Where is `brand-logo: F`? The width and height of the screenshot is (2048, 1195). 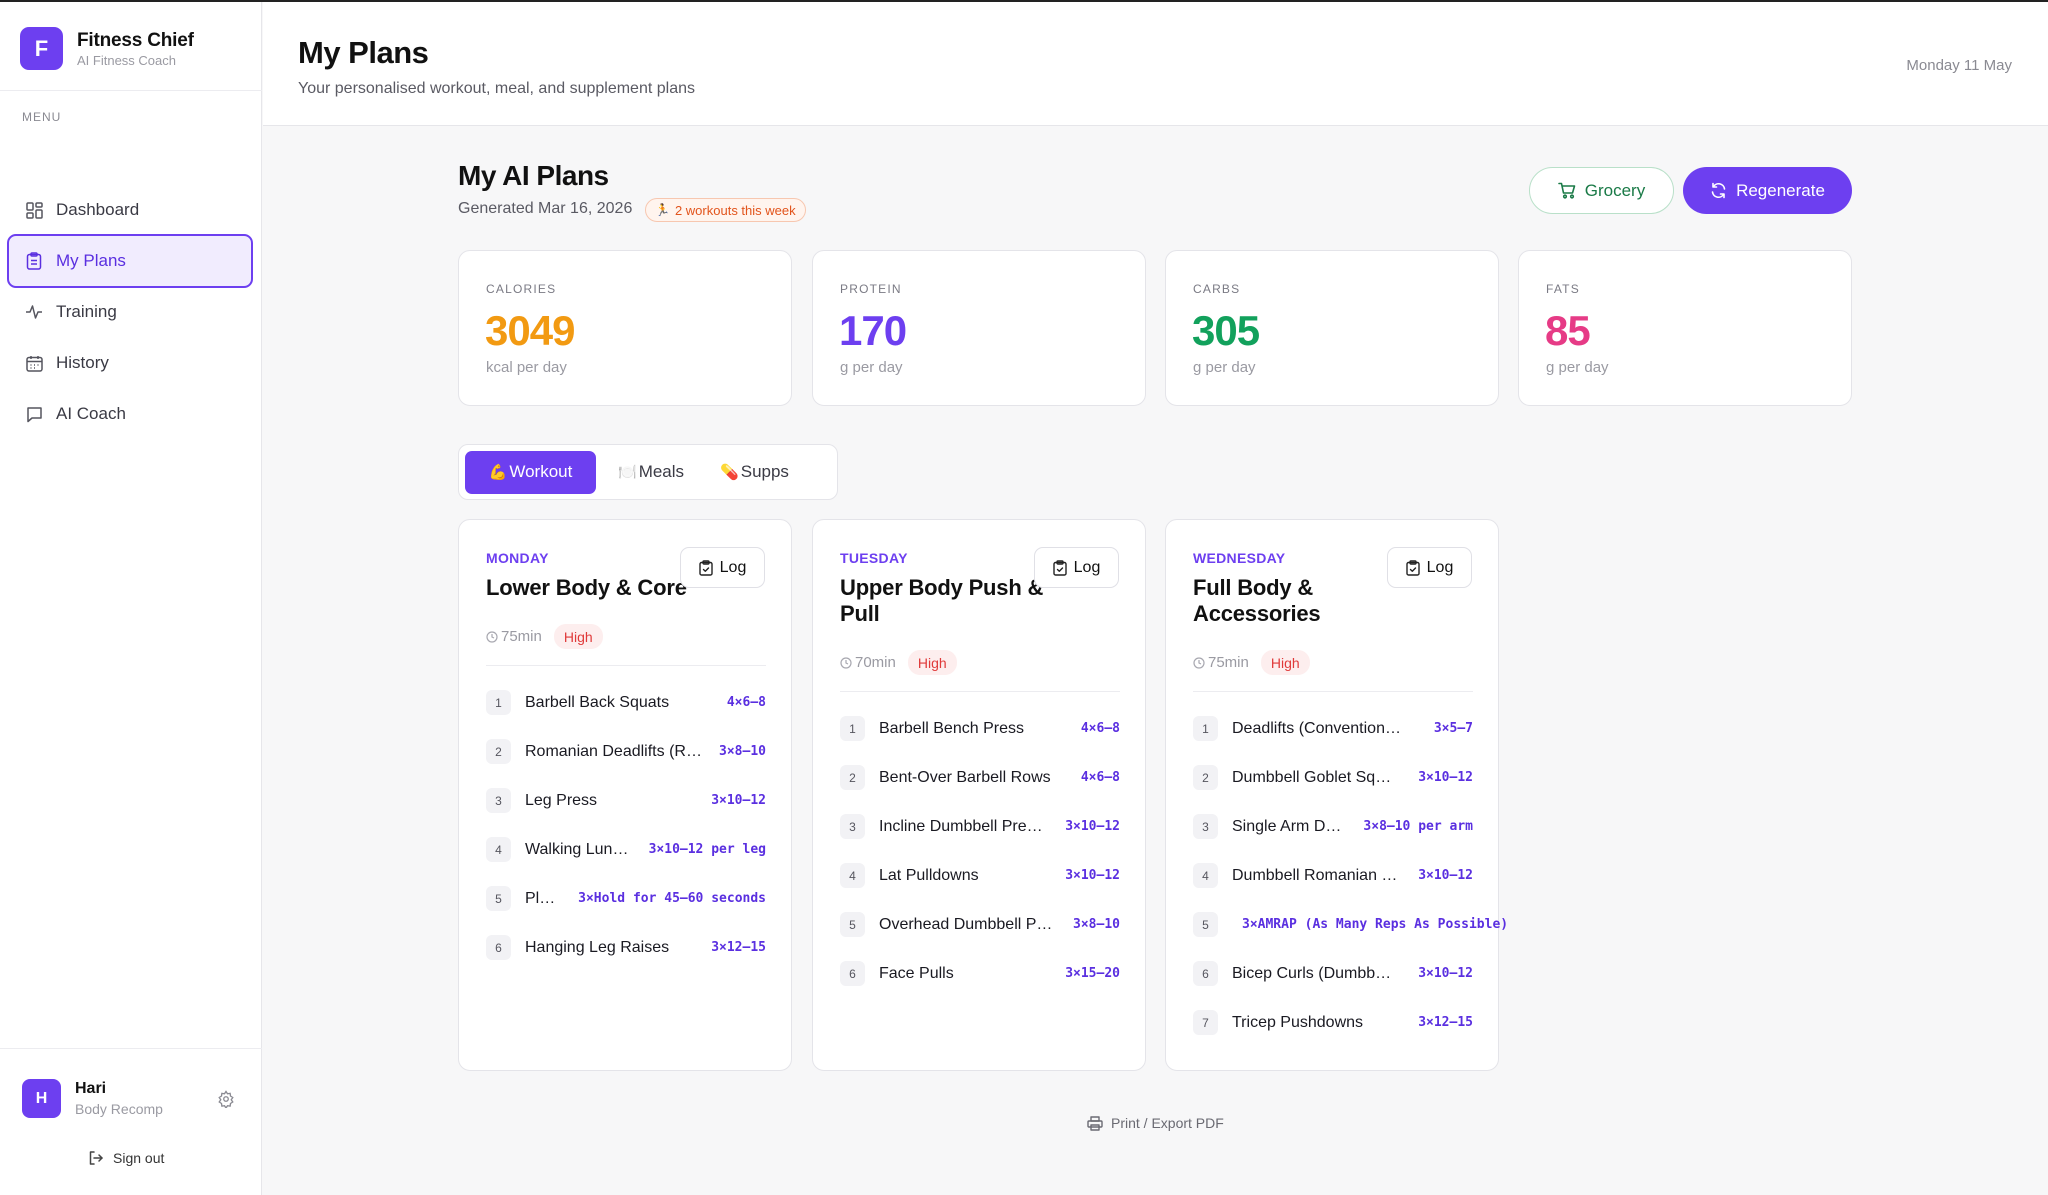
brand-logo: F is located at coordinates (41, 48).